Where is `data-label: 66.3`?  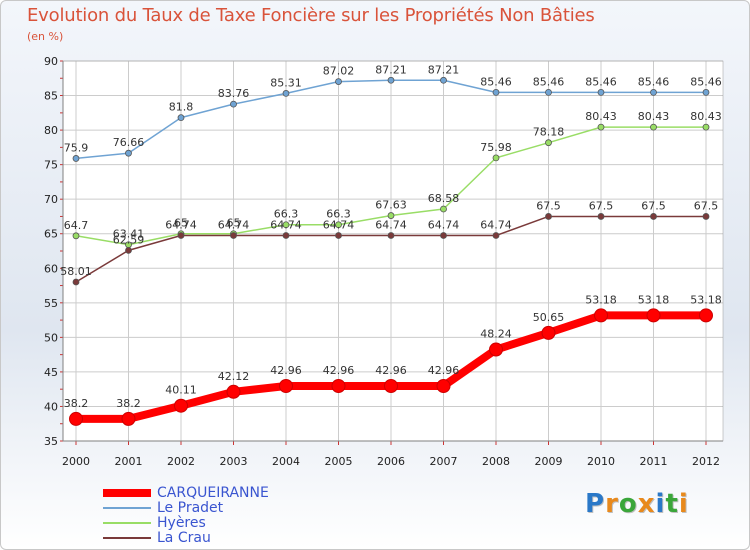 data-label: 66.3 is located at coordinates (286, 214).